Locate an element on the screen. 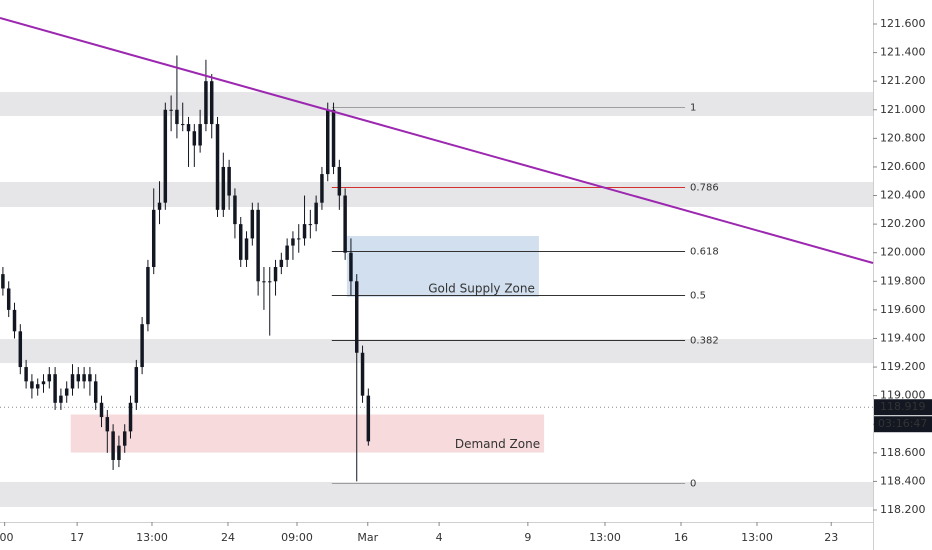 Image resolution: width=932 pixels, height=550 pixels. time-axis-background is located at coordinates (436, 536).